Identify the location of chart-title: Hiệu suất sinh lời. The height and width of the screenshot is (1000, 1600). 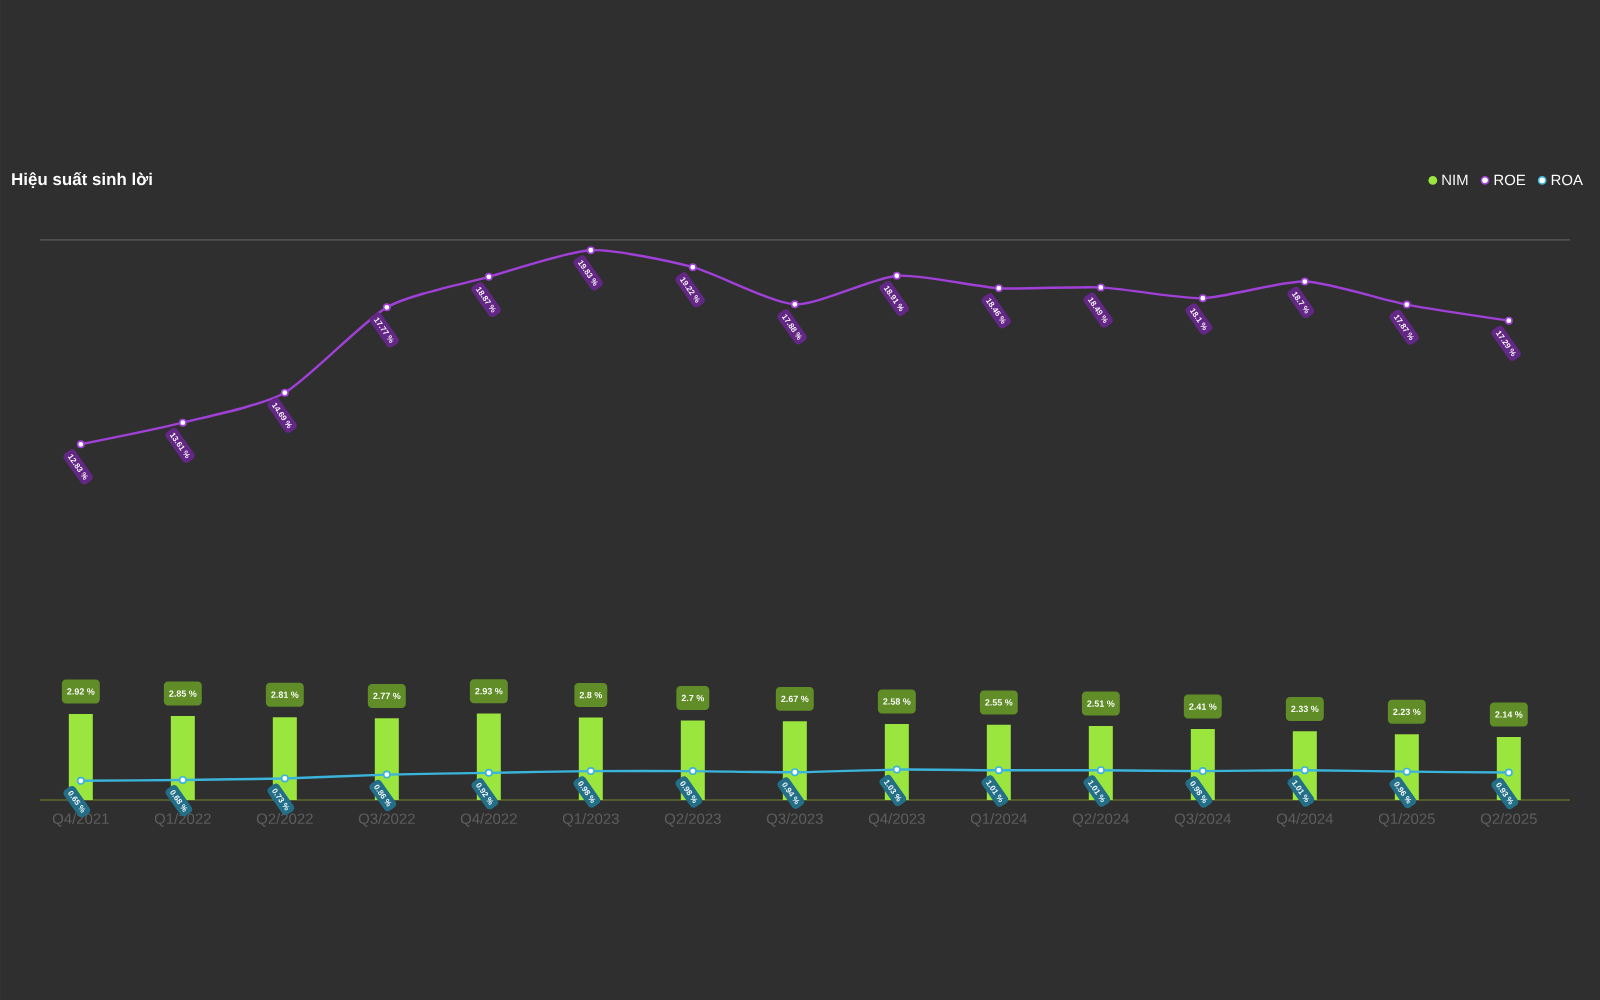
(82, 179).